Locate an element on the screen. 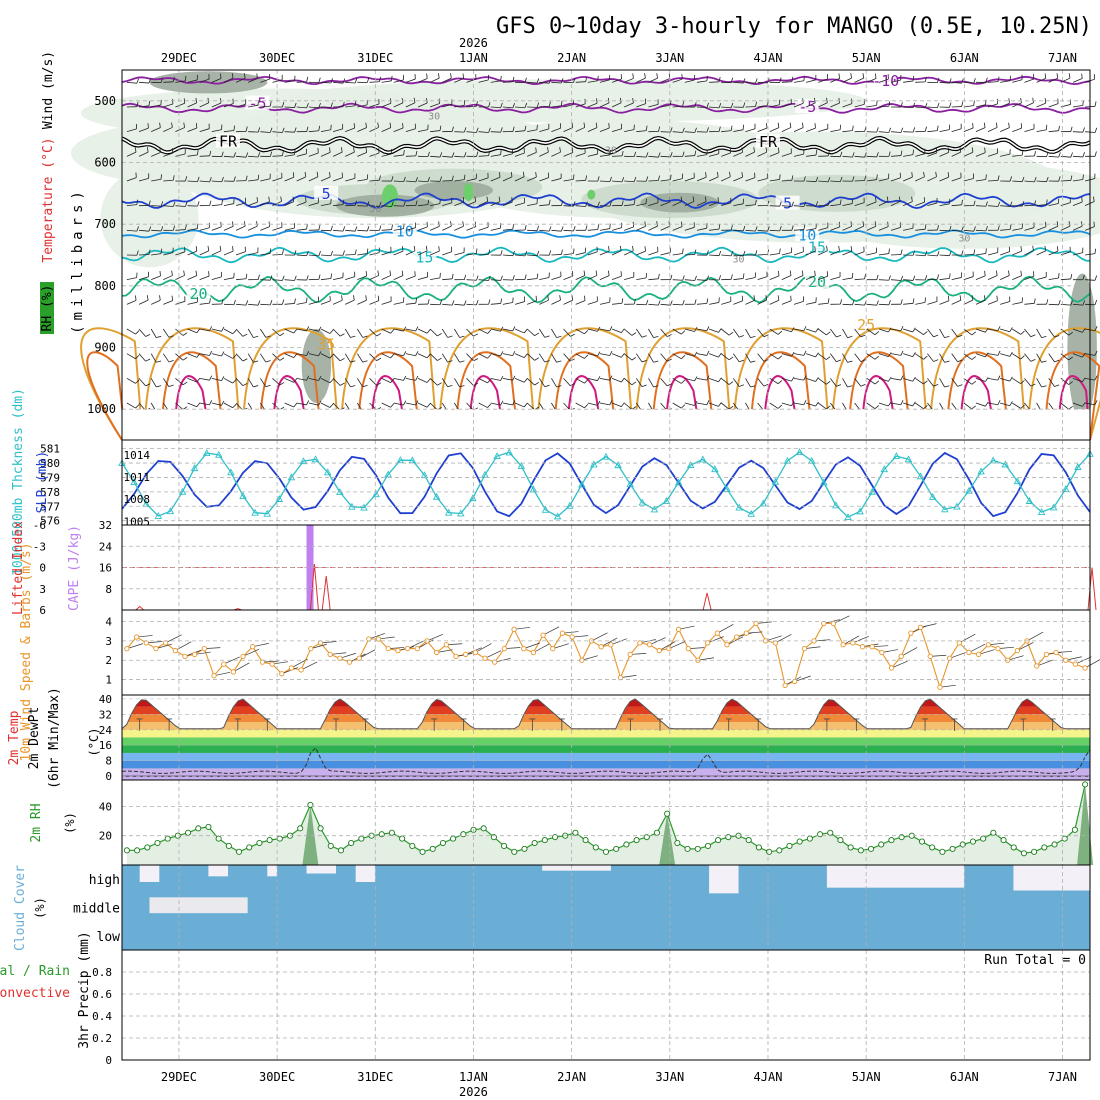 This screenshot has height=1100, width=1100. bottom-date-label-3JAN: 3JAN is located at coordinates (669, 1077).